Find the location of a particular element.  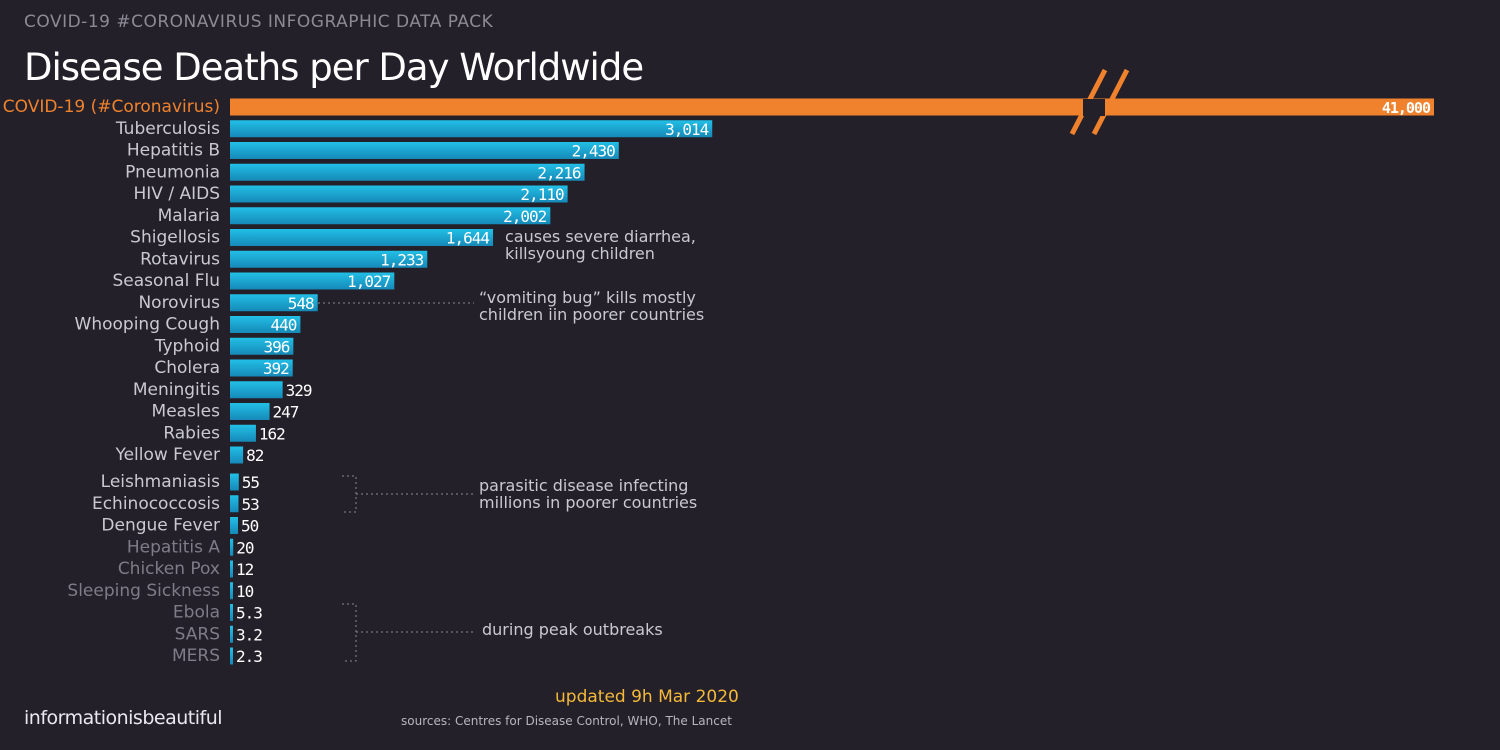

value-label: 396 is located at coordinates (276, 346).